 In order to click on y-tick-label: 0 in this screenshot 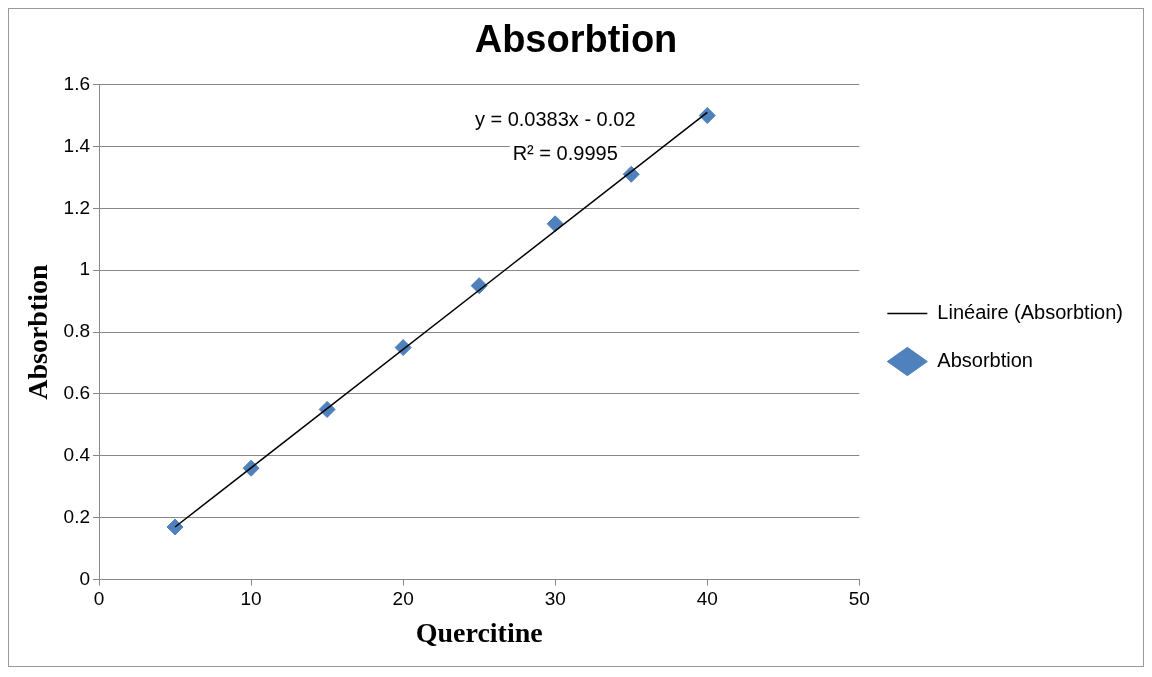, I will do `click(85, 578)`.